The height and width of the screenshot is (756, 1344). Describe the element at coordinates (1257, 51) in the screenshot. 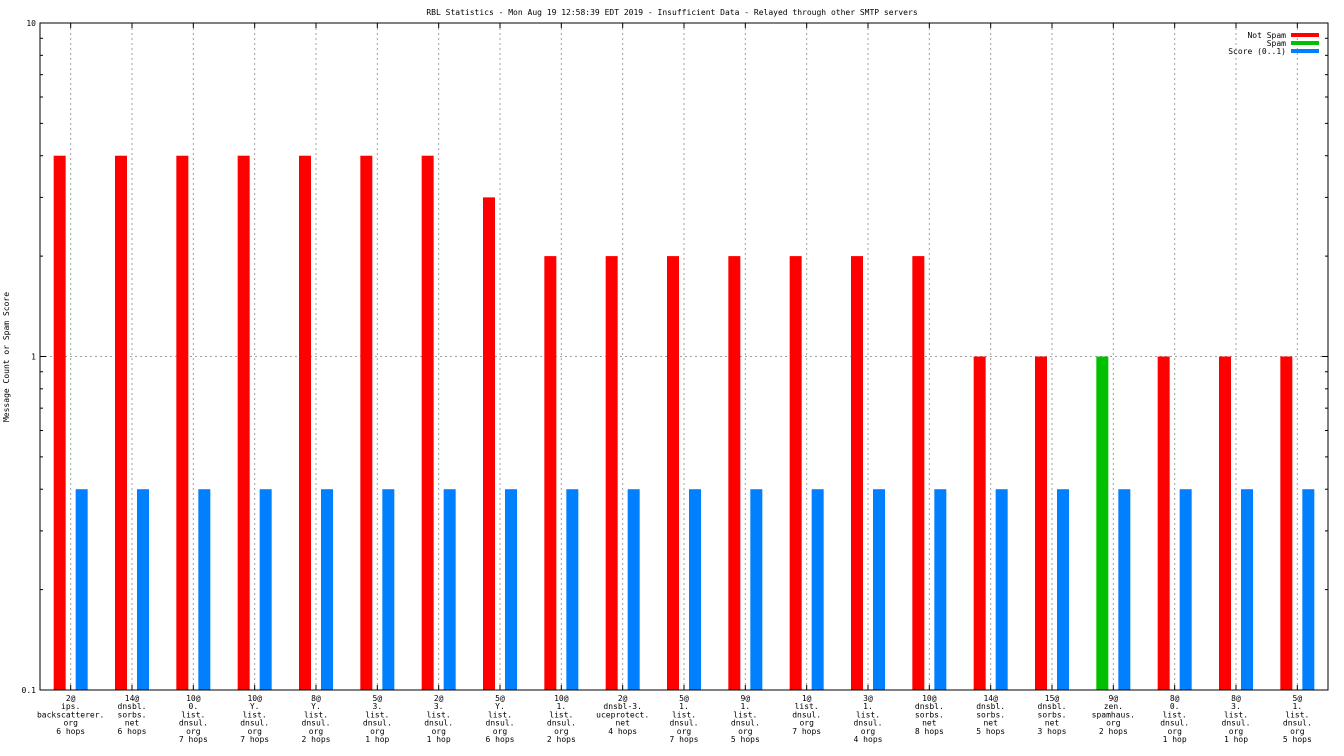

I see `legend-label: Score (0..1)` at that location.